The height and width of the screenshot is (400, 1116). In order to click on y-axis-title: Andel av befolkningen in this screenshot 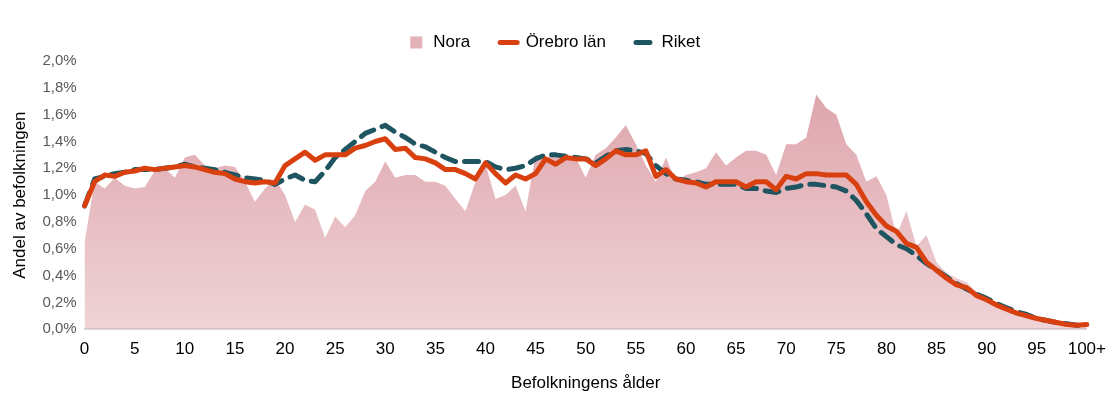, I will do `click(19, 195)`.